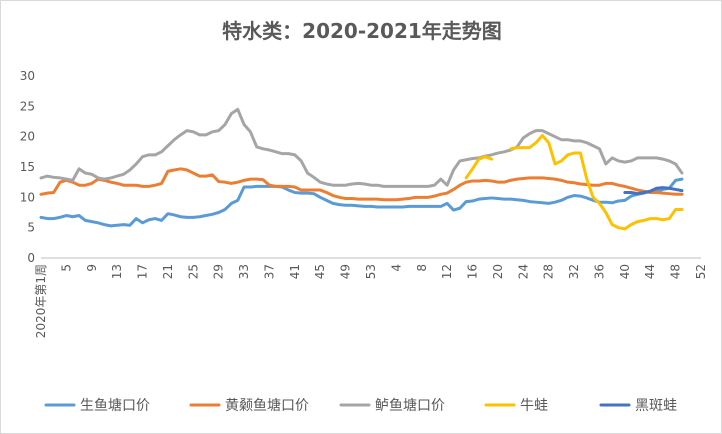 Image resolution: width=722 pixels, height=434 pixels. I want to click on legend-item: 黑斑蛙, so click(638, 406).